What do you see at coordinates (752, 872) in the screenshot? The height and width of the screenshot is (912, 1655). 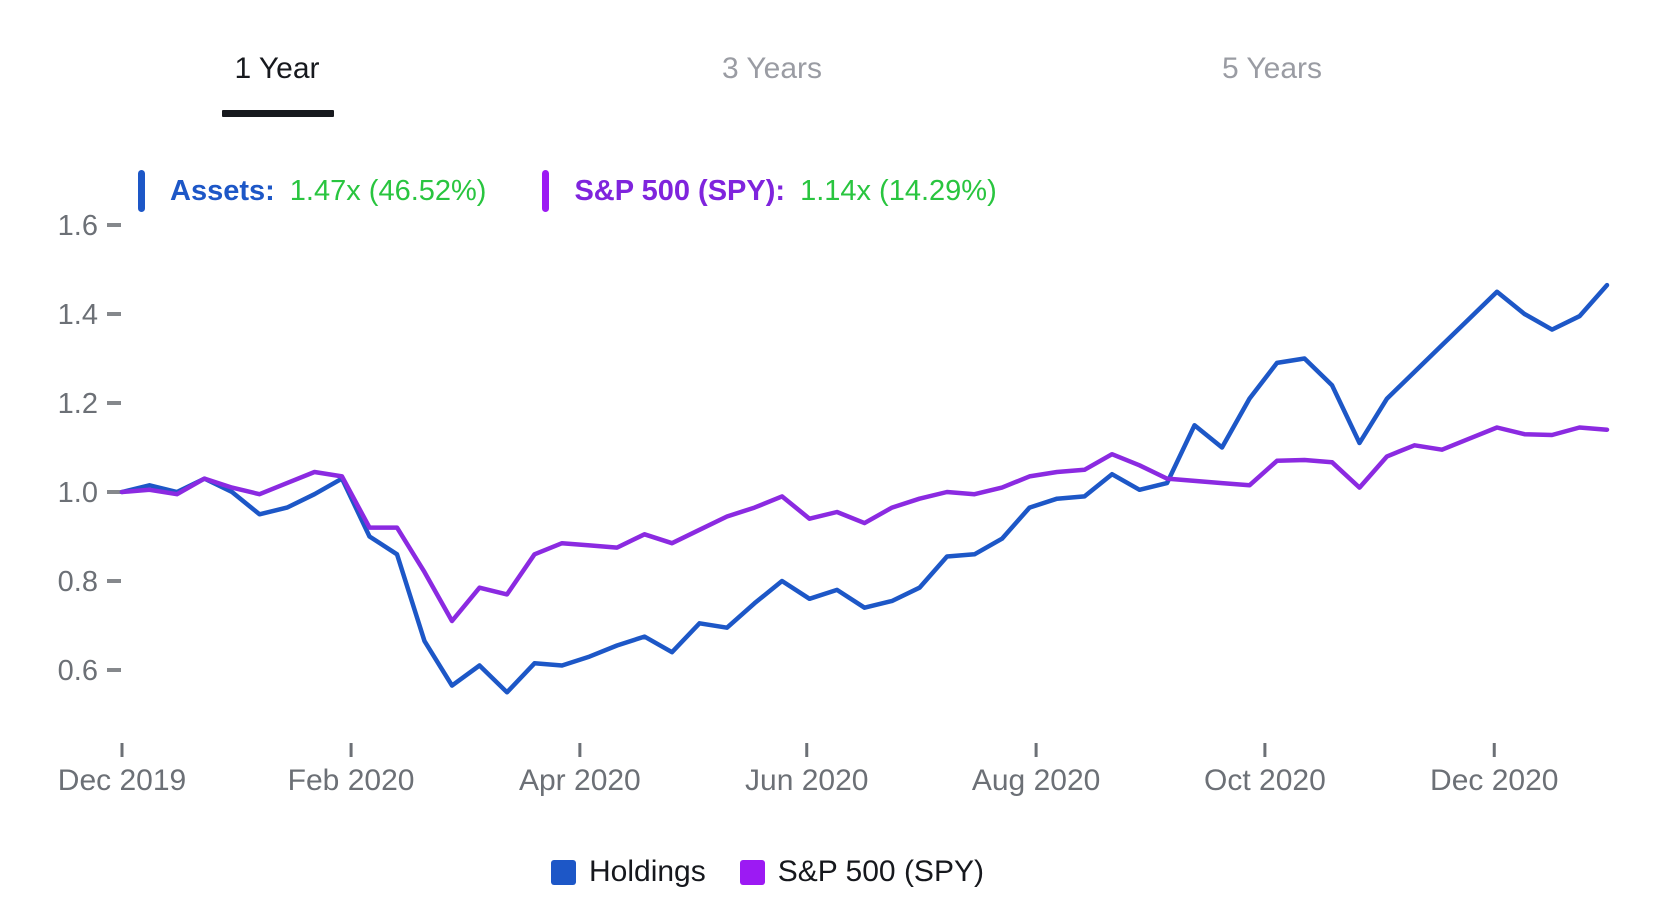 I see `spy-swatch-icon` at bounding box center [752, 872].